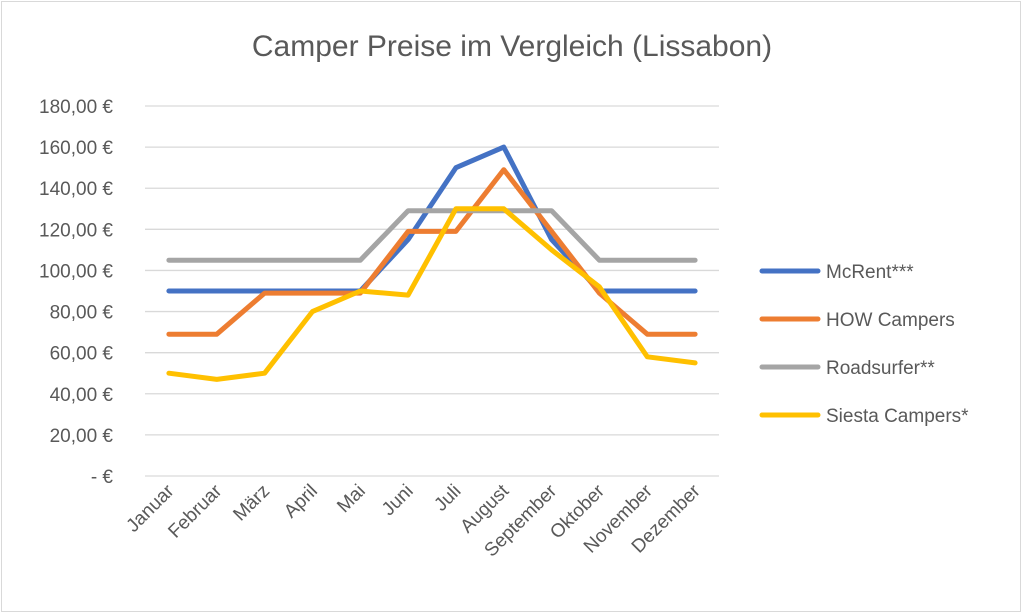  Describe the element at coordinates (82, 354) in the screenshot. I see `y-tick-label: 60,00 €` at that location.